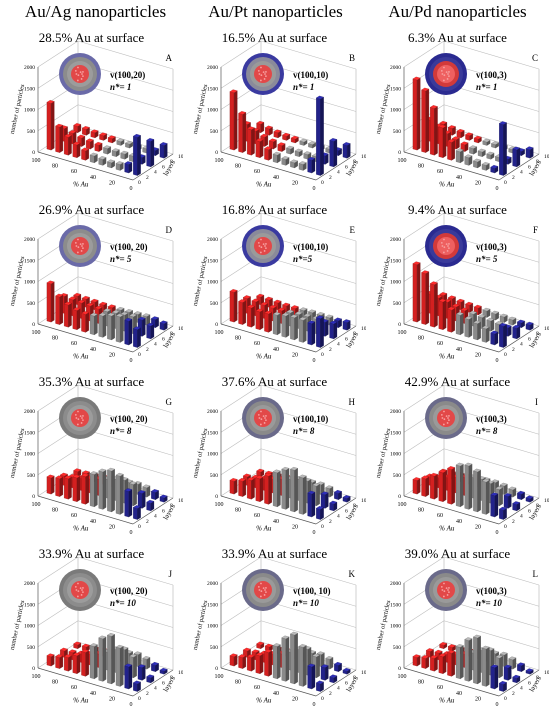 The width and height of the screenshot is (550, 726). I want to click on back-walls, so click(105, 626).